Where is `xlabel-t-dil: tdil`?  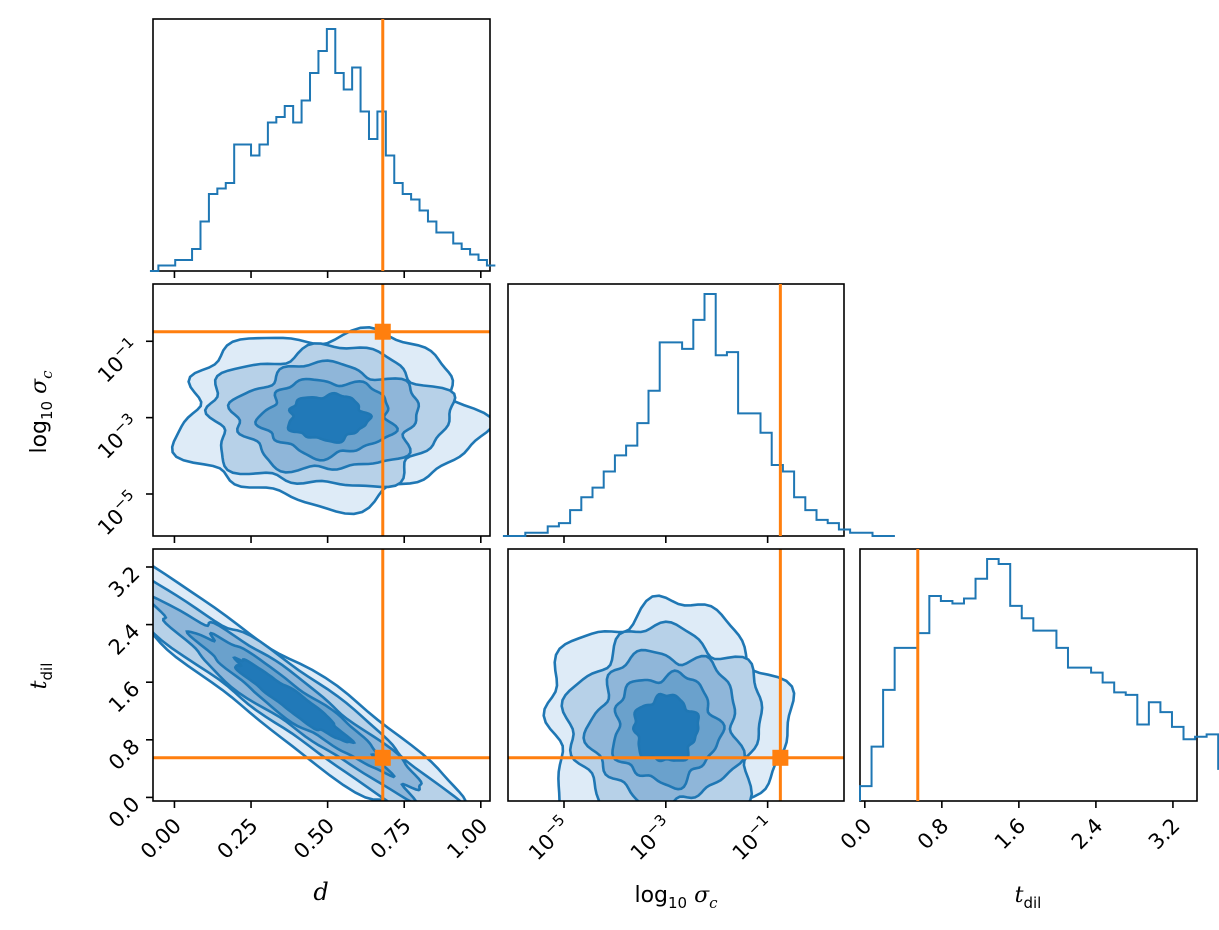
xlabel-t-dil: tdil is located at coordinates (1028, 897).